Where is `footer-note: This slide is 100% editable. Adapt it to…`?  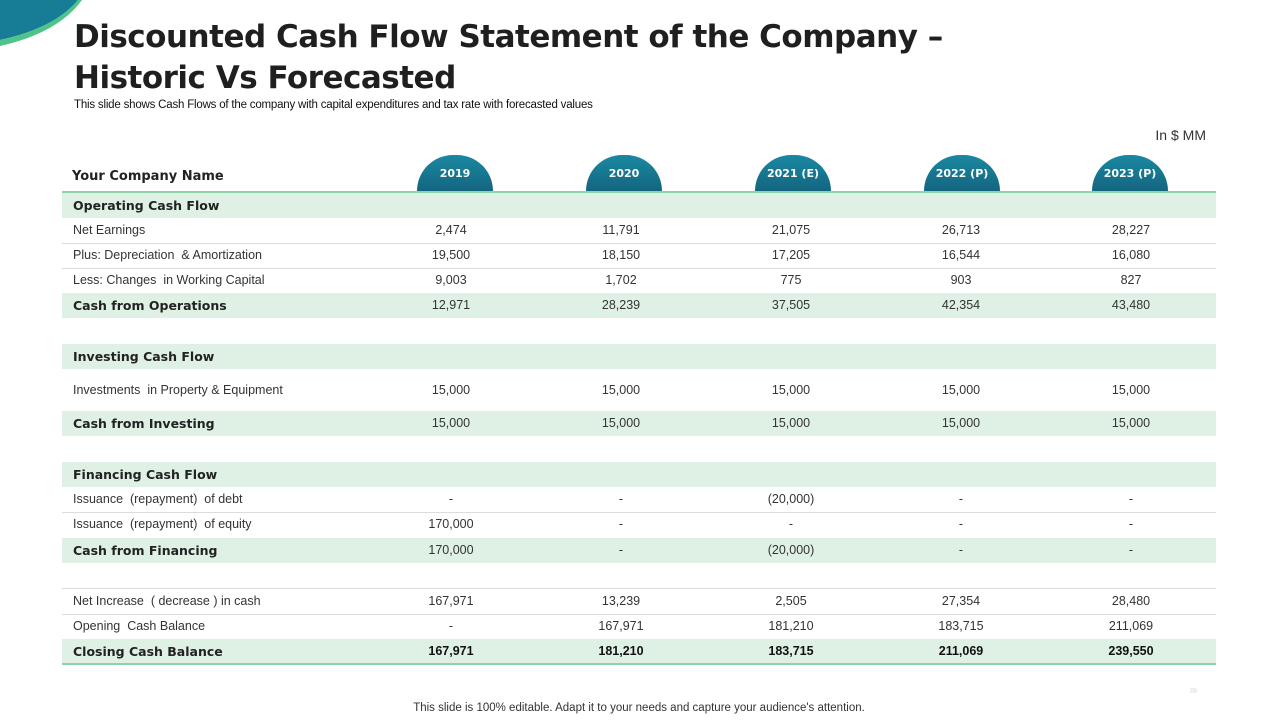 footer-note: This slide is 100% editable. Adapt it to… is located at coordinates (639, 708).